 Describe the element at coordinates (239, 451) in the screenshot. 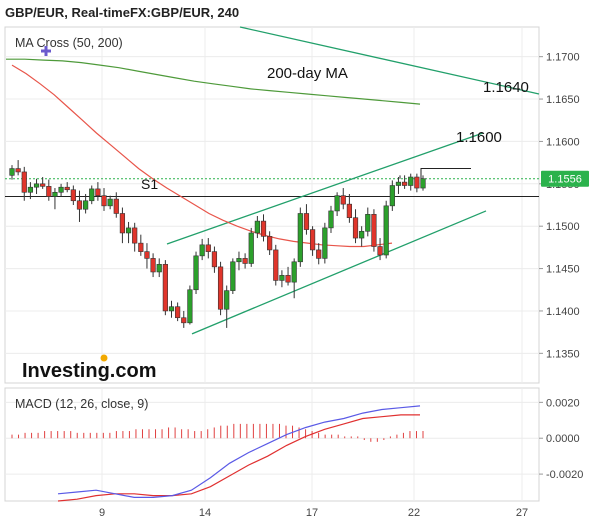

I see `macd-line` at that location.